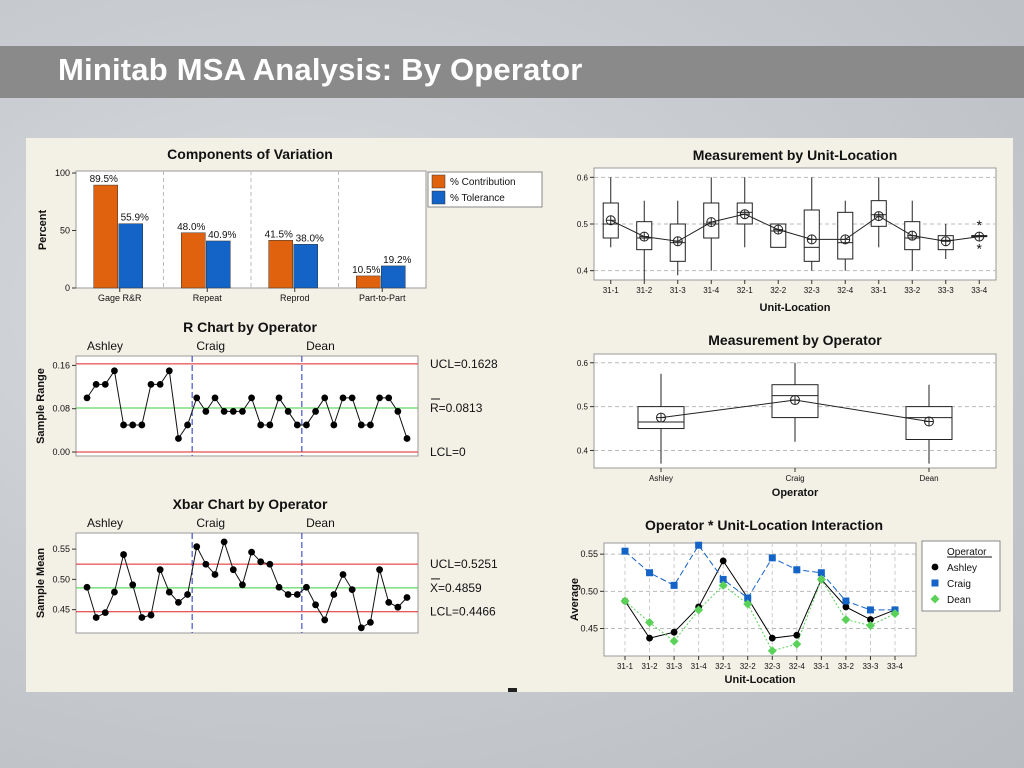  Describe the element at coordinates (661, 478) in the screenshot. I see `category-label: Ashley` at that location.